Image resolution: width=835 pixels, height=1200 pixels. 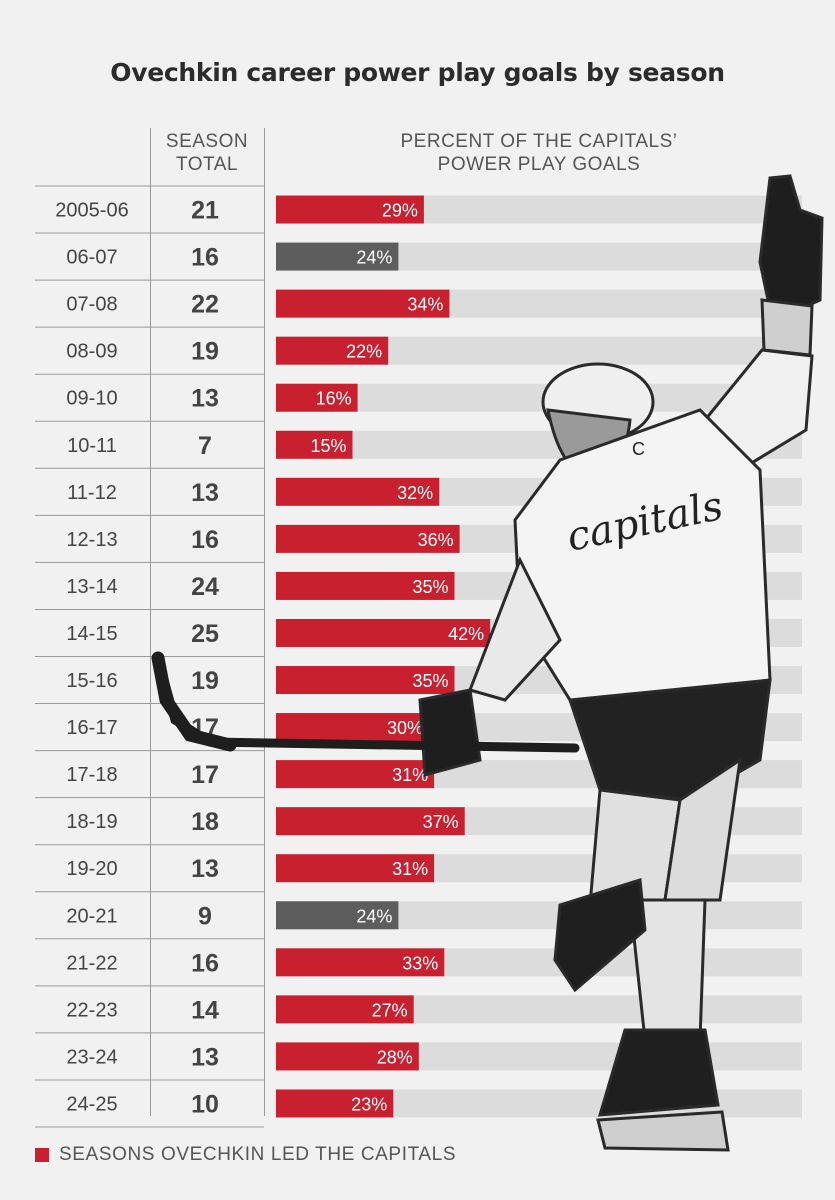 I want to click on season-label: 14-15, so click(x=91, y=634).